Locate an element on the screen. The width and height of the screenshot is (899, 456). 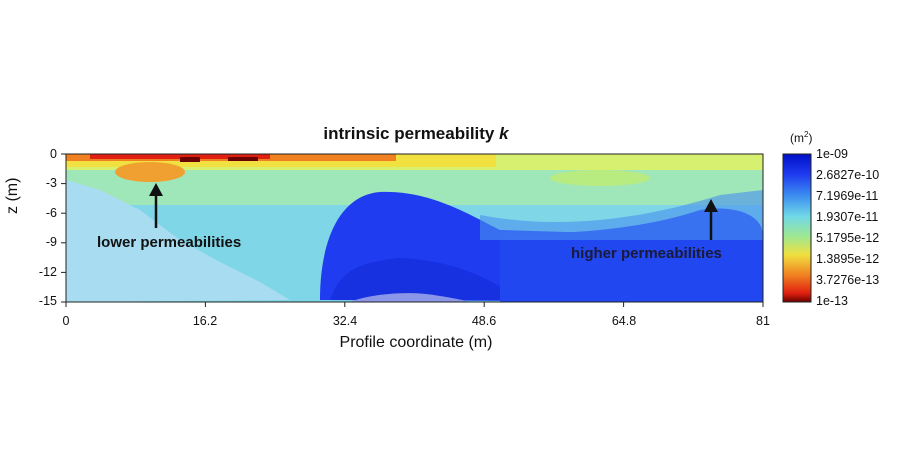
x-tick-label: 0 is located at coordinates (66, 321).